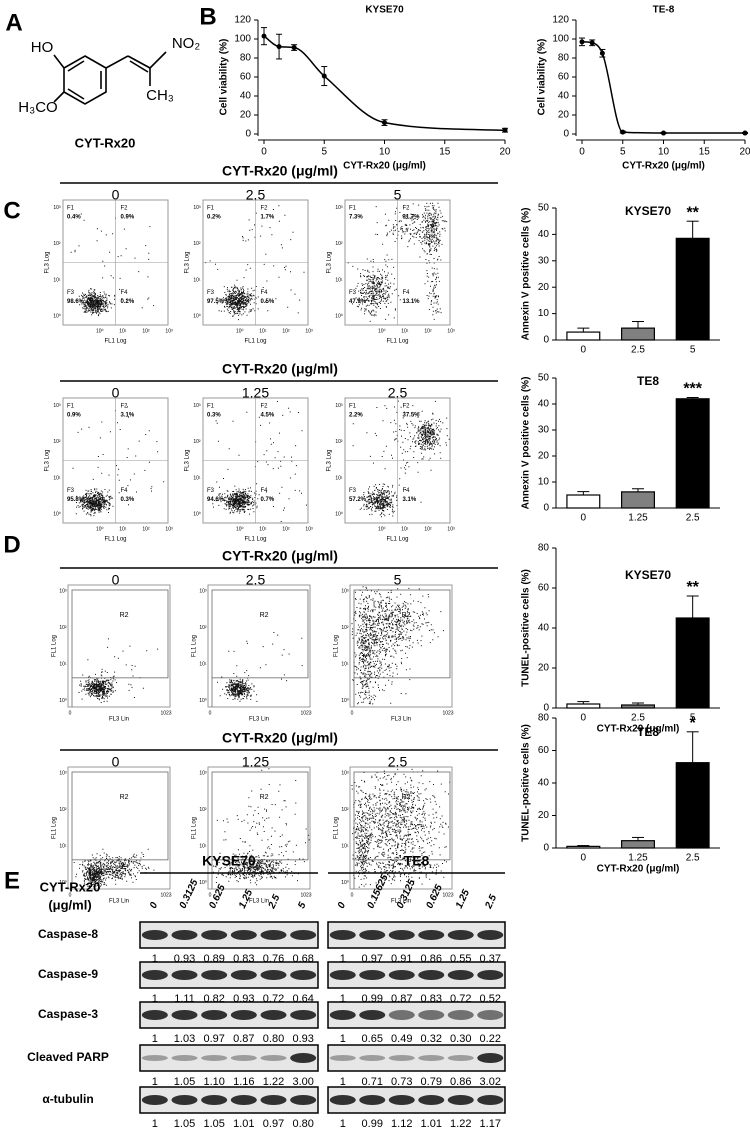 The width and height of the screenshot is (750, 1132). I want to click on x-tick-label: 1023, so click(305, 713).